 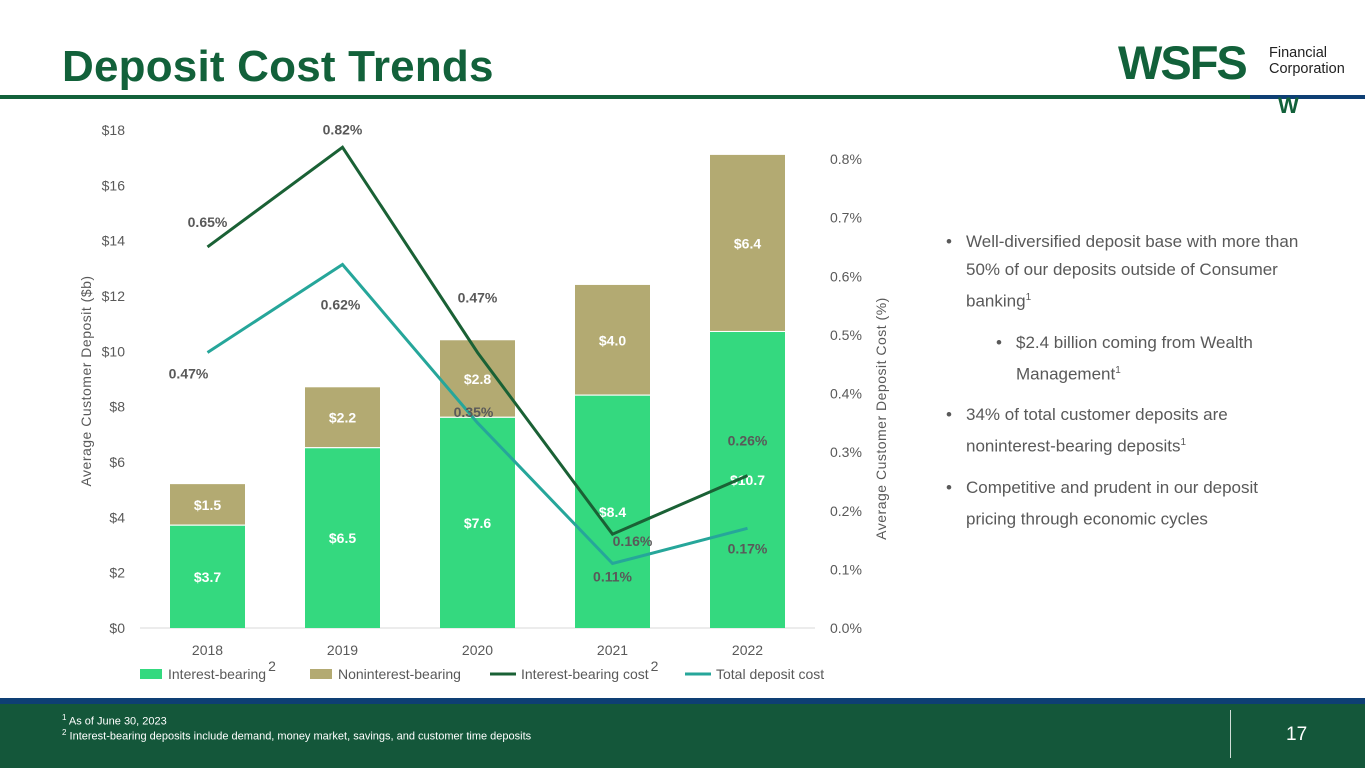 I want to click on legend-noninterest-bearing-label: Noninterest-bearing, so click(x=399, y=674).